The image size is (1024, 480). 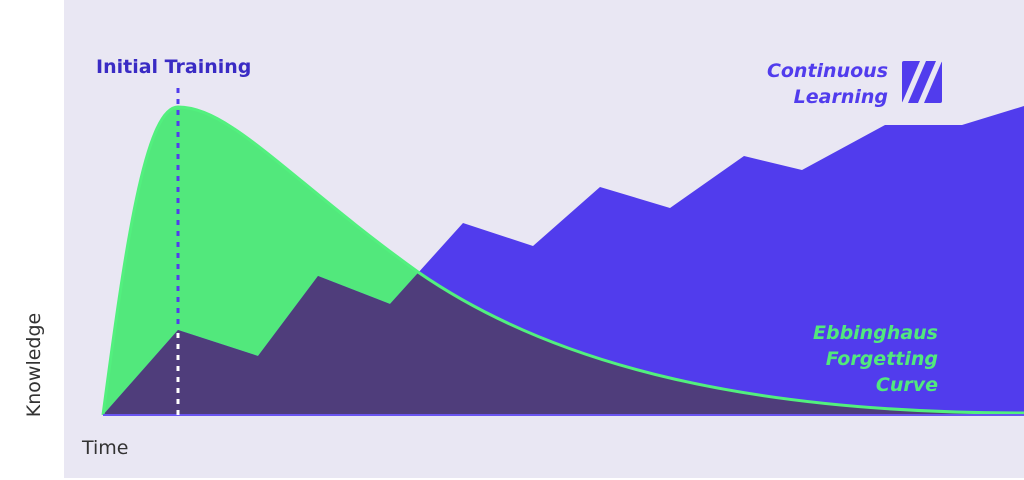 I want to click on y-axis-label: Knowledge, so click(x=34, y=365).